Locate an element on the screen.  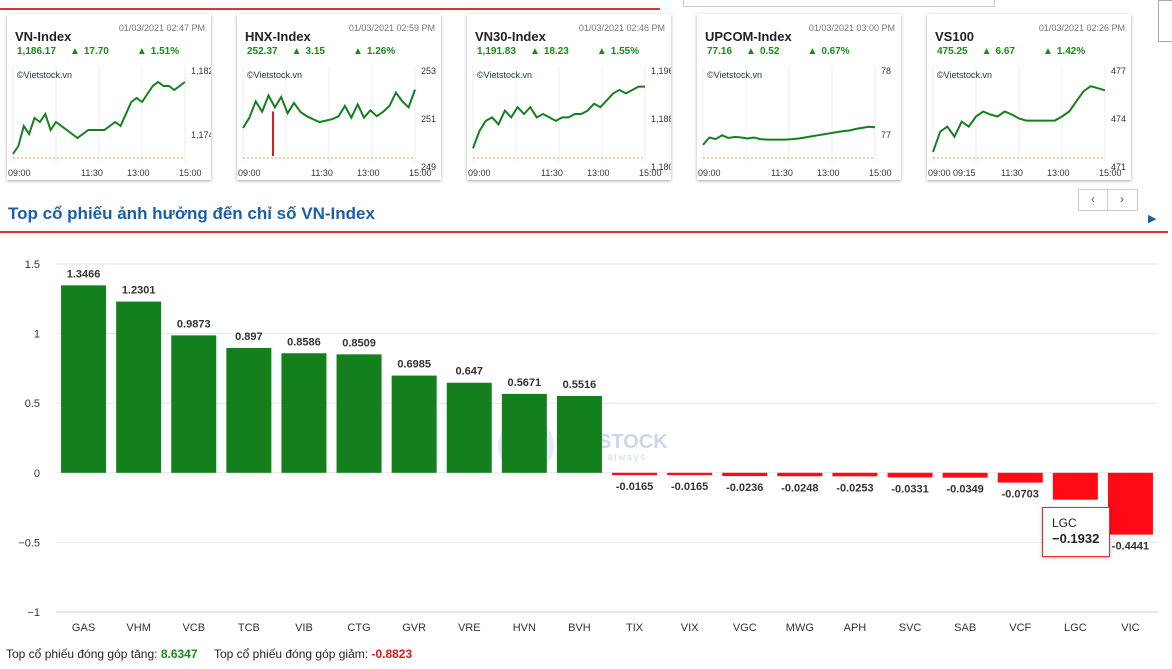
data-label: 0.9873 is located at coordinates (194, 324).